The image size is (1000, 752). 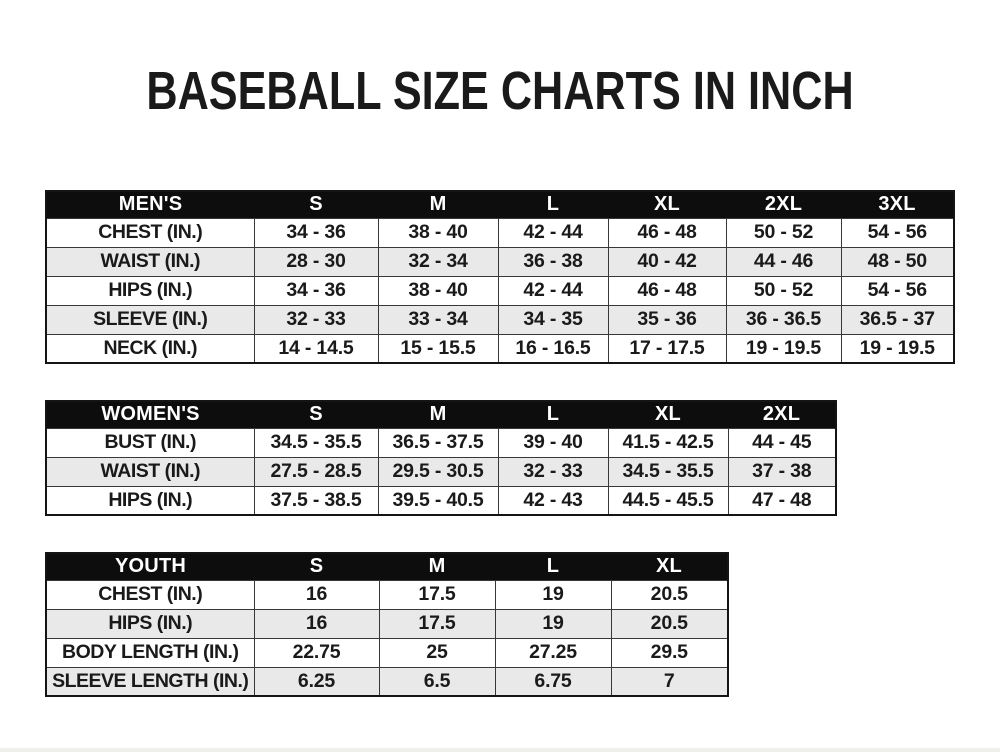 I want to click on size-cell: 44 - 46, so click(x=783, y=261).